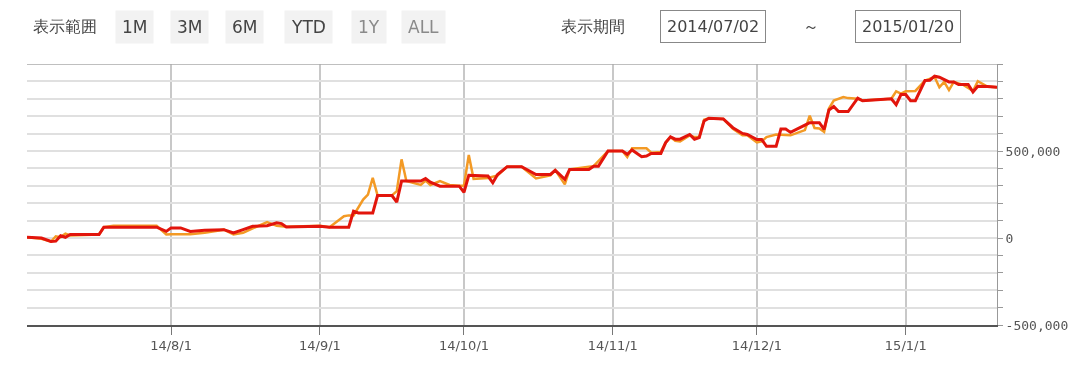 Image resolution: width=1080 pixels, height=388 pixels. Describe the element at coordinates (245, 27) in the screenshot. I see `text: 6M` at that location.